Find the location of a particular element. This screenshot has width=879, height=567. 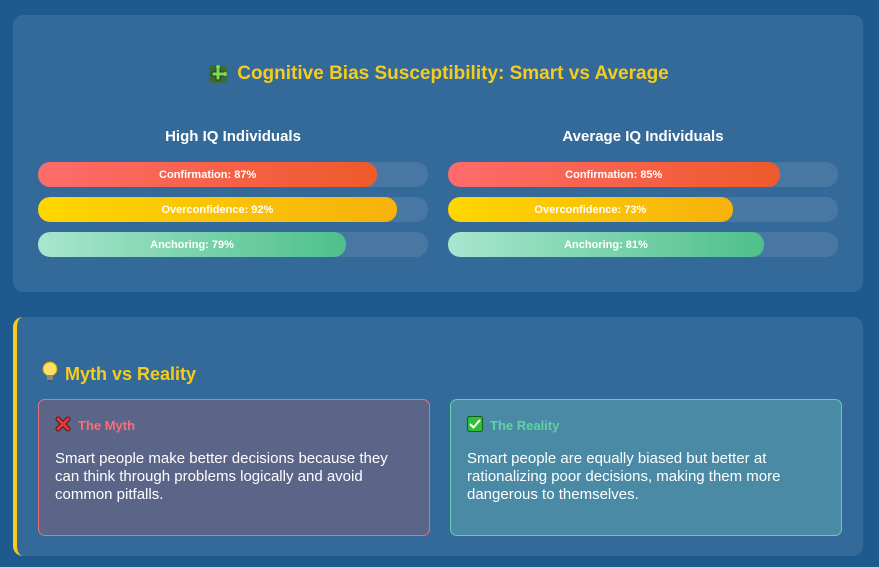

bar-confirmation: Confirmation: 87% is located at coordinates (208, 174).